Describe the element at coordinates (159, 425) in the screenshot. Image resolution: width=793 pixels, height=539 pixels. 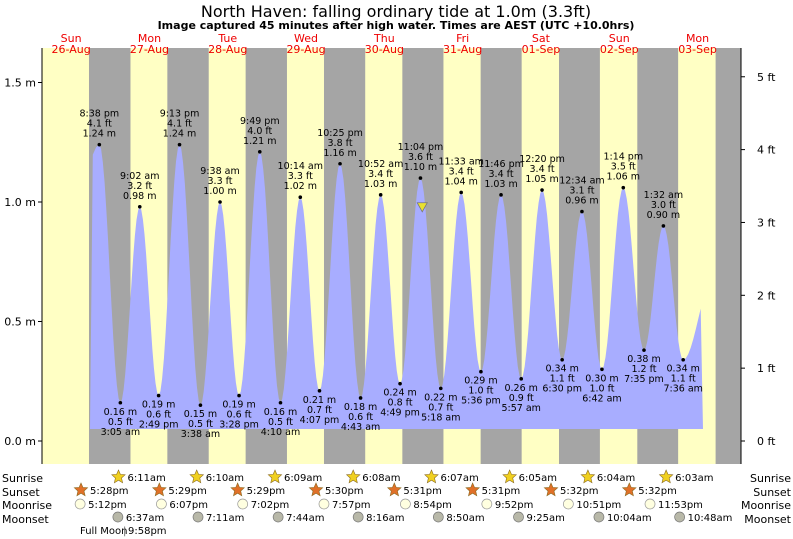
I see `low-tide-label: 2:49 pm` at that location.